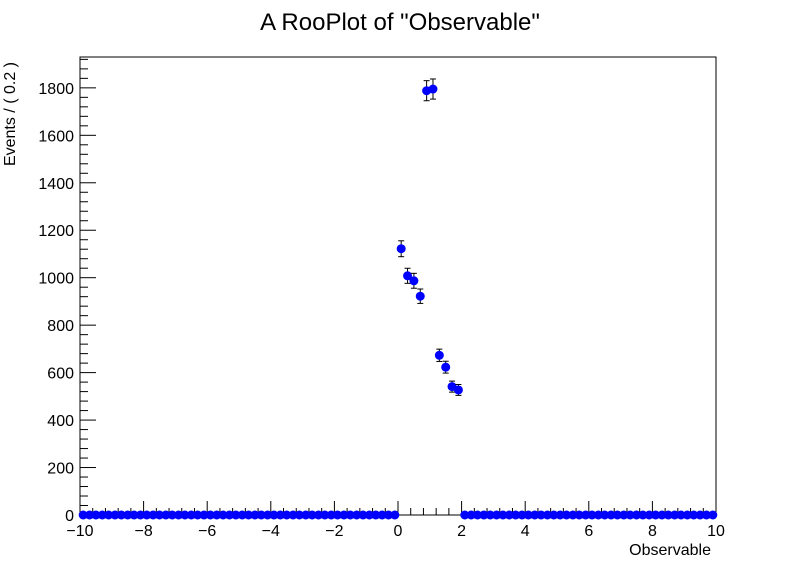 This screenshot has height=572, width=796. What do you see at coordinates (143, 531) in the screenshot?
I see `x-tick-label: −8` at bounding box center [143, 531].